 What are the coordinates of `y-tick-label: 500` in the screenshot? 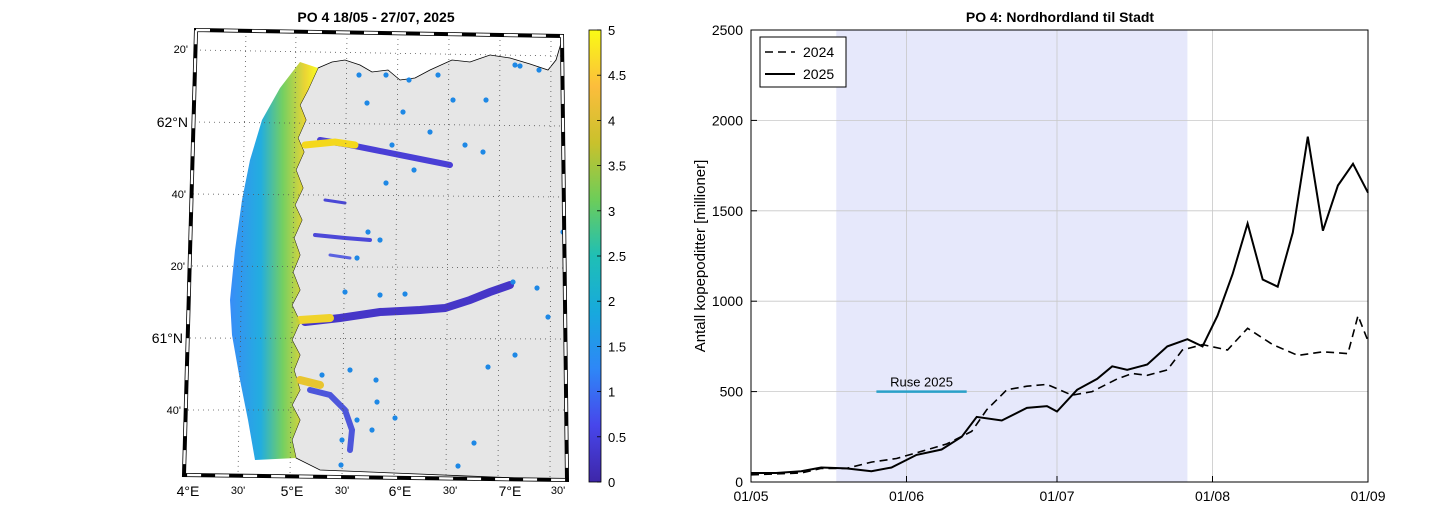 It's located at (732, 392).